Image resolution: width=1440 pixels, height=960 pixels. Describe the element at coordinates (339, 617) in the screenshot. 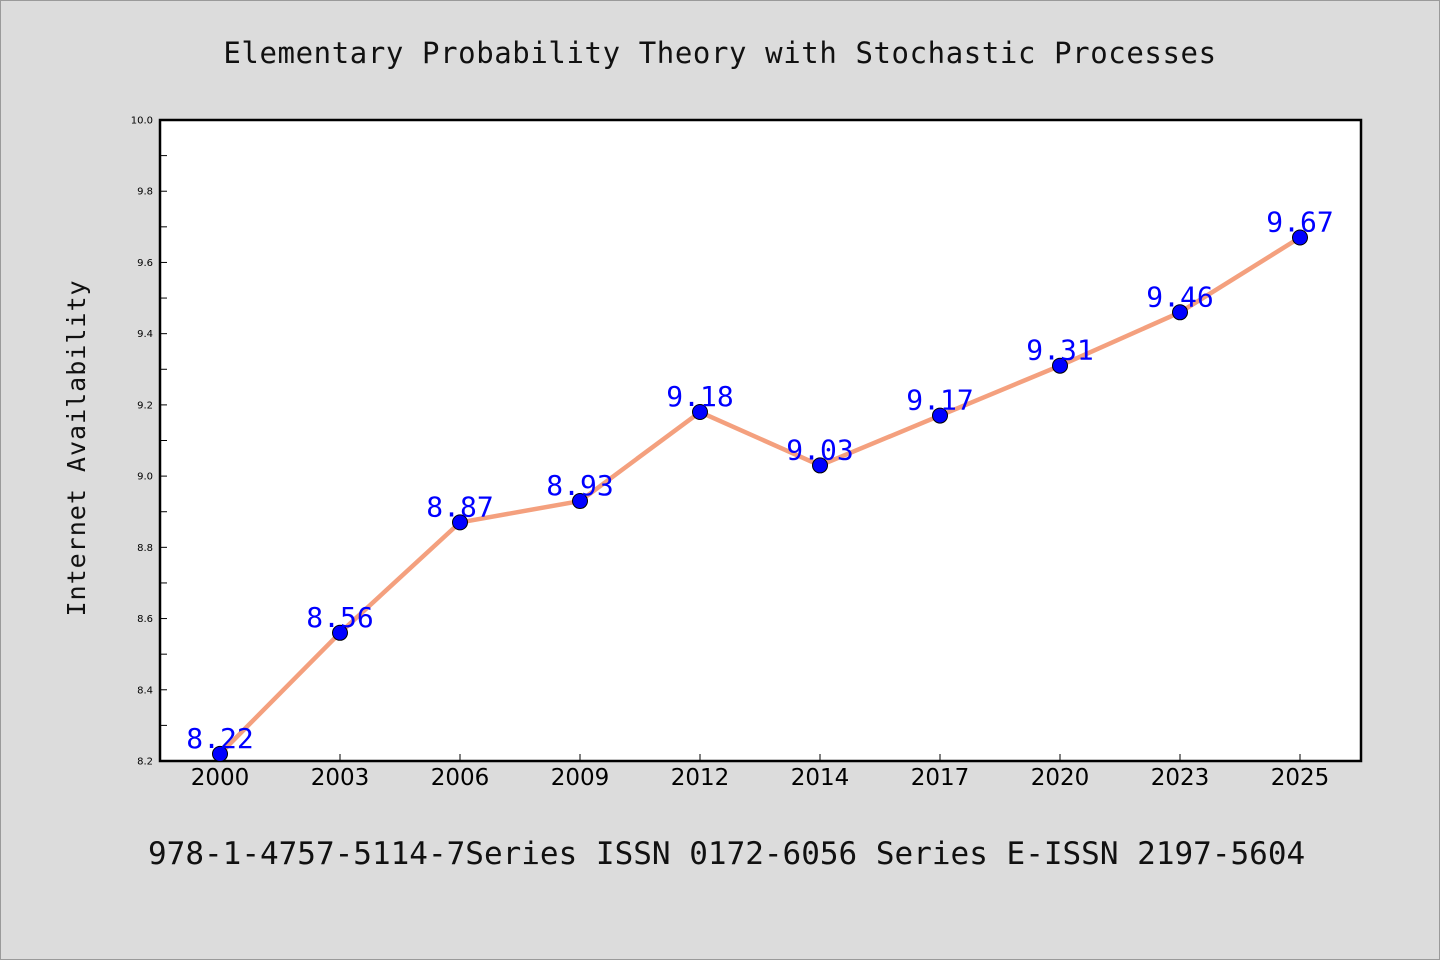

I see `data-label: 8.56` at that location.